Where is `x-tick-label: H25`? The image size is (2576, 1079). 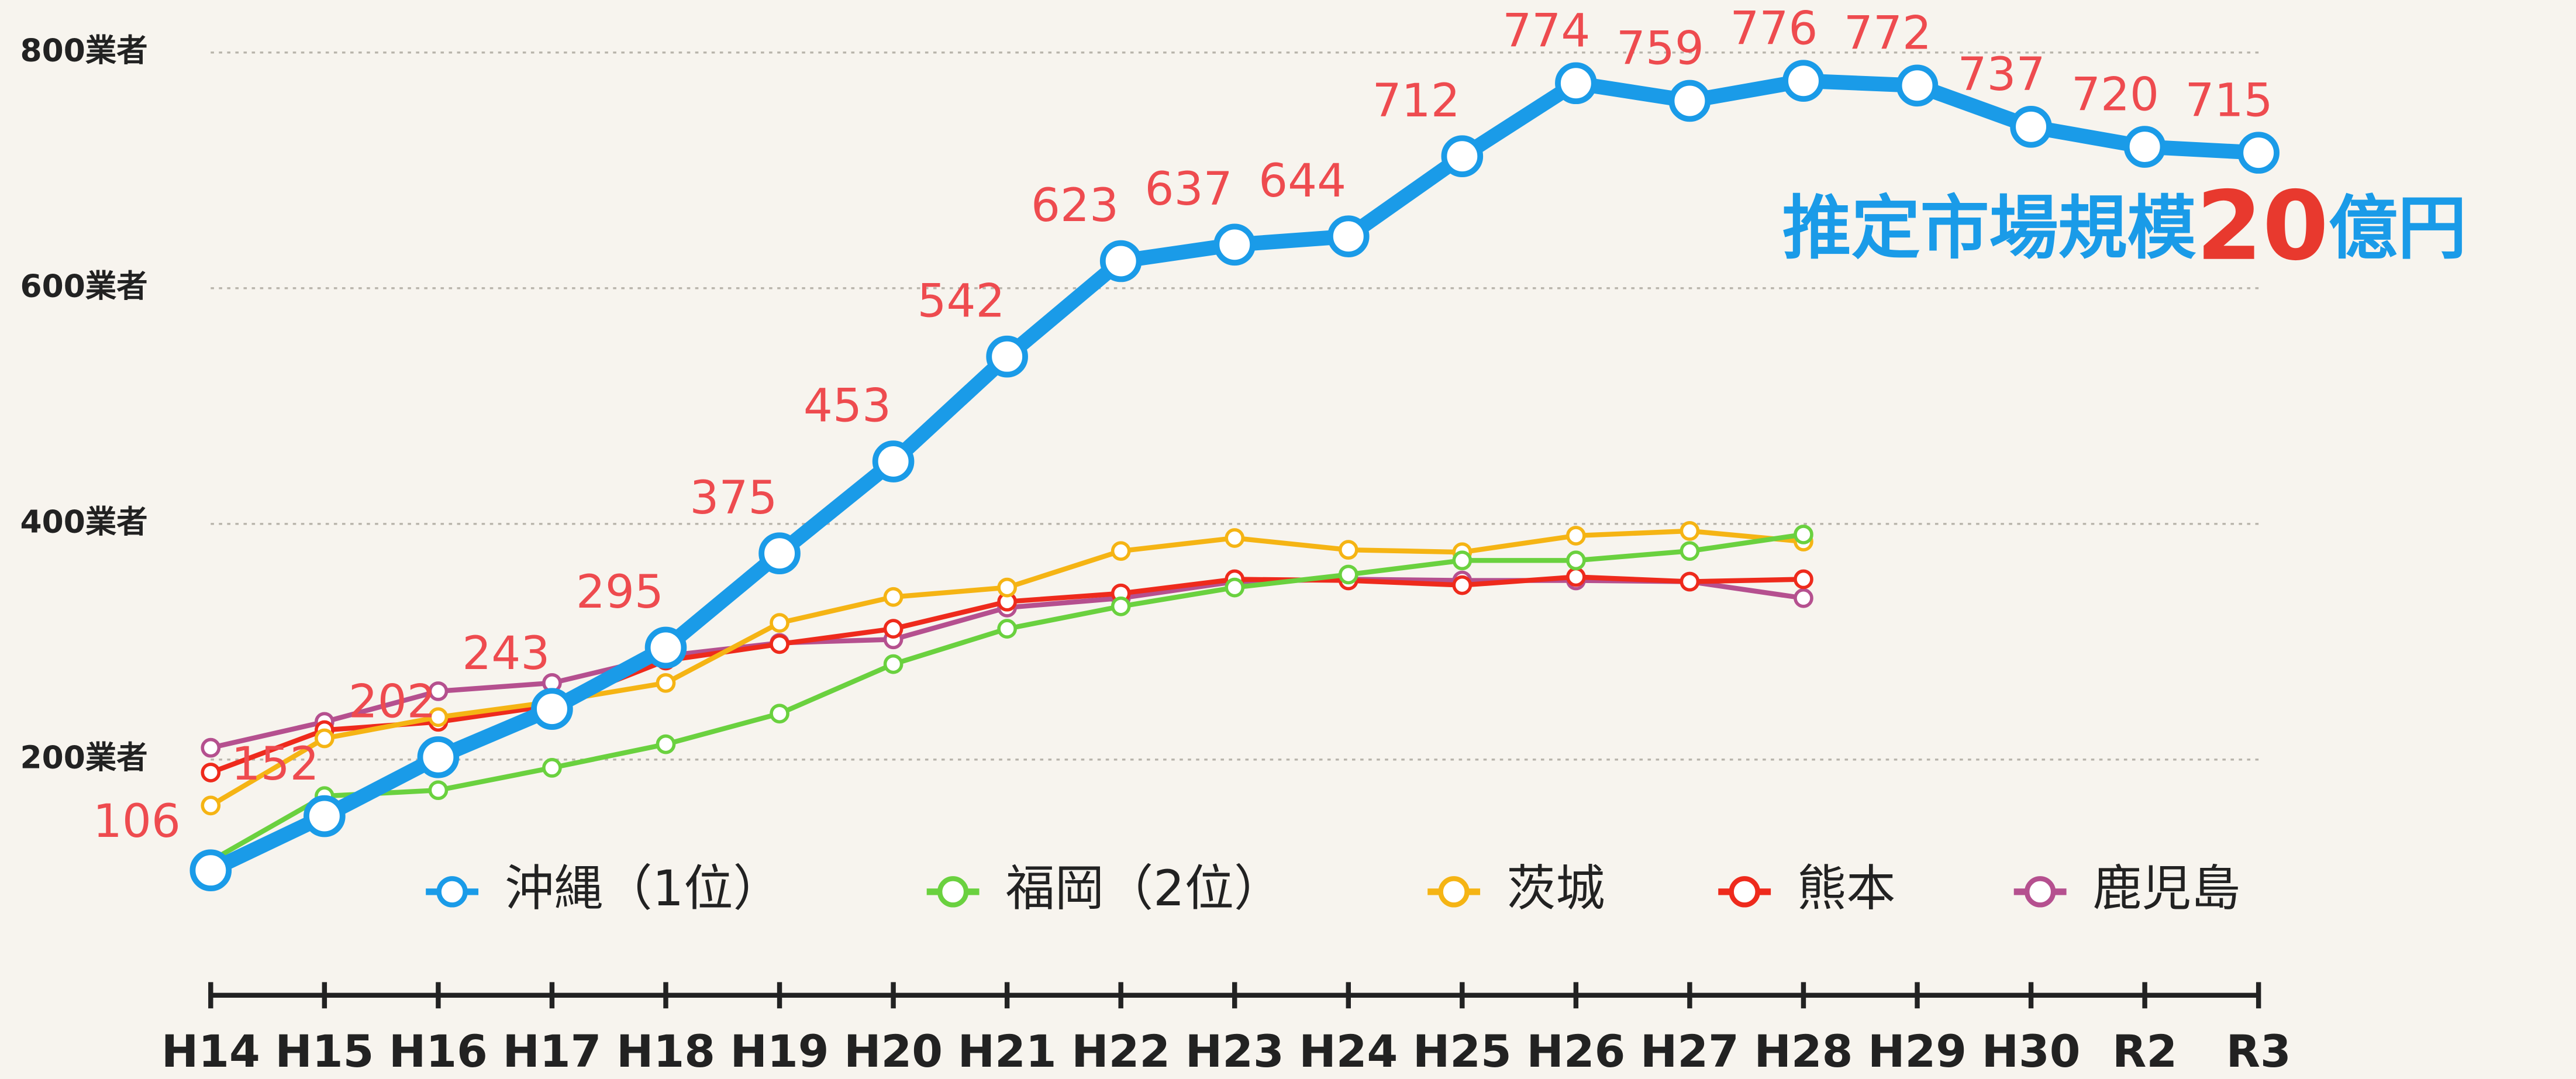 x-tick-label: H25 is located at coordinates (1463, 1051).